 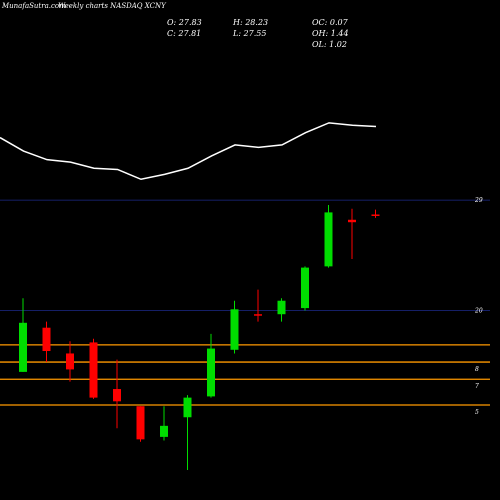 What do you see at coordinates (329, 44) in the screenshot?
I see `ol-value: OL: 1.02` at bounding box center [329, 44].